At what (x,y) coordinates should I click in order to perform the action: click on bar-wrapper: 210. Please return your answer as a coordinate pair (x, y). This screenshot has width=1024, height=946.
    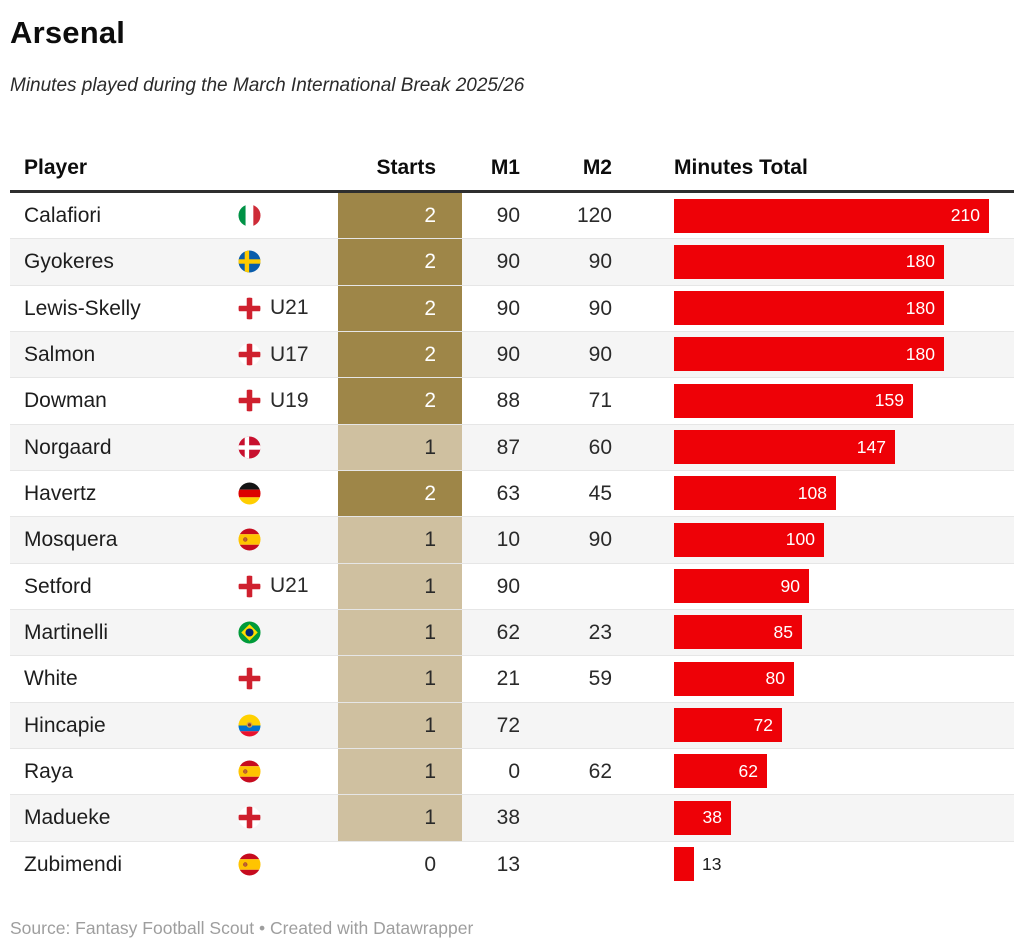
    Looking at the image, I should click on (844, 215).